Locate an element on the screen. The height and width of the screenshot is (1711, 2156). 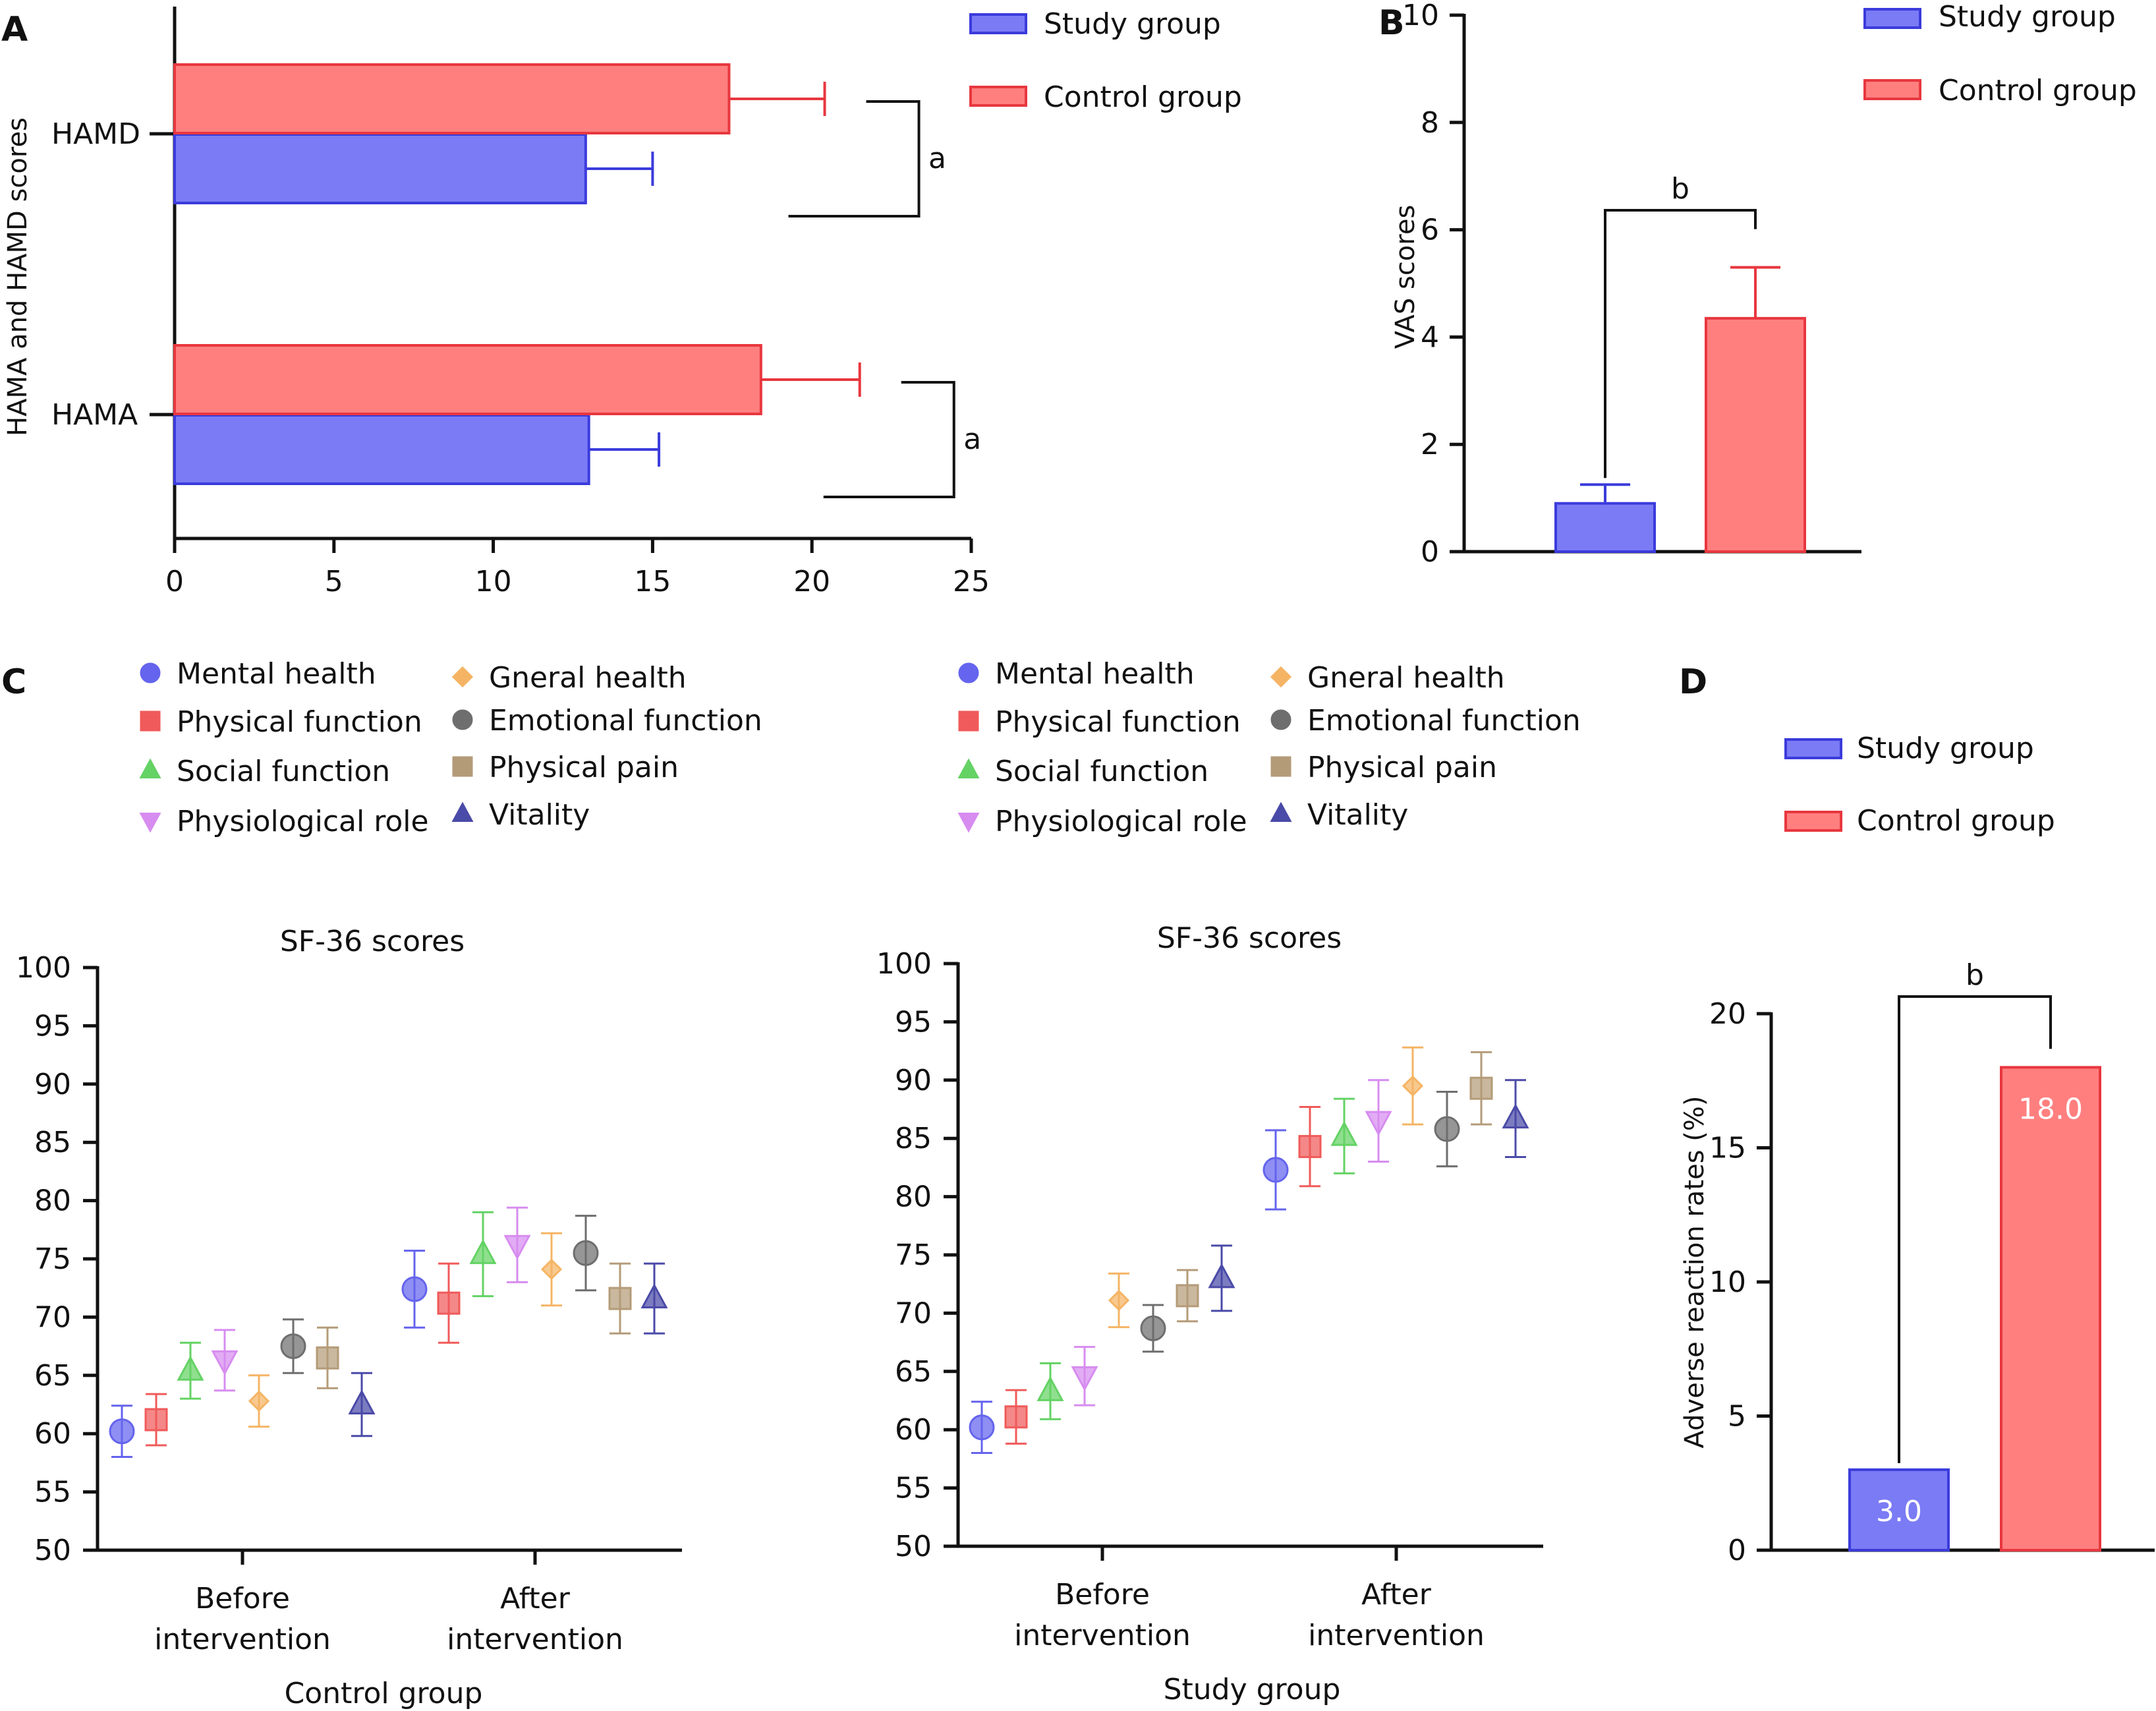
panel-a-letter: A is located at coordinates (15, 29).